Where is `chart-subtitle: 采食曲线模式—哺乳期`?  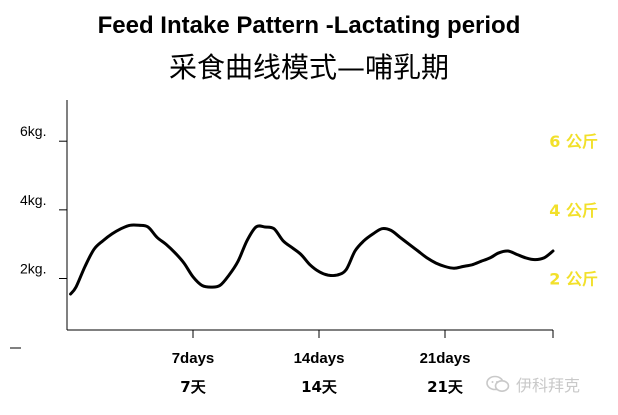 chart-subtitle: 采食曲线模式—哺乳期 is located at coordinates (308, 67).